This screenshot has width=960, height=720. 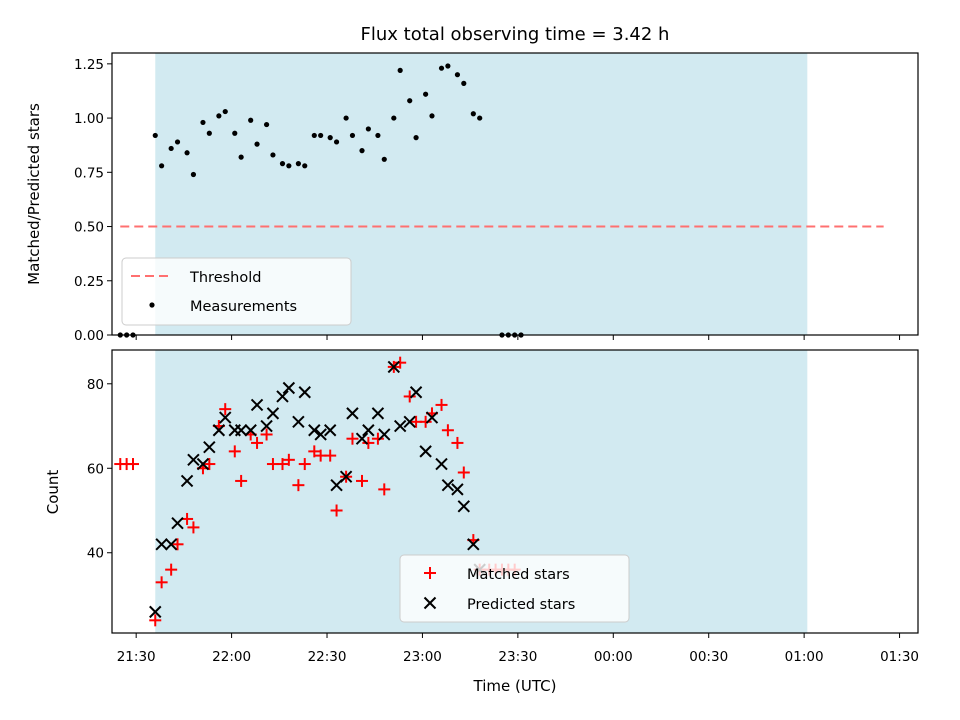 What do you see at coordinates (515, 686) in the screenshot?
I see `x-axis-label: Time (UTC)` at bounding box center [515, 686].